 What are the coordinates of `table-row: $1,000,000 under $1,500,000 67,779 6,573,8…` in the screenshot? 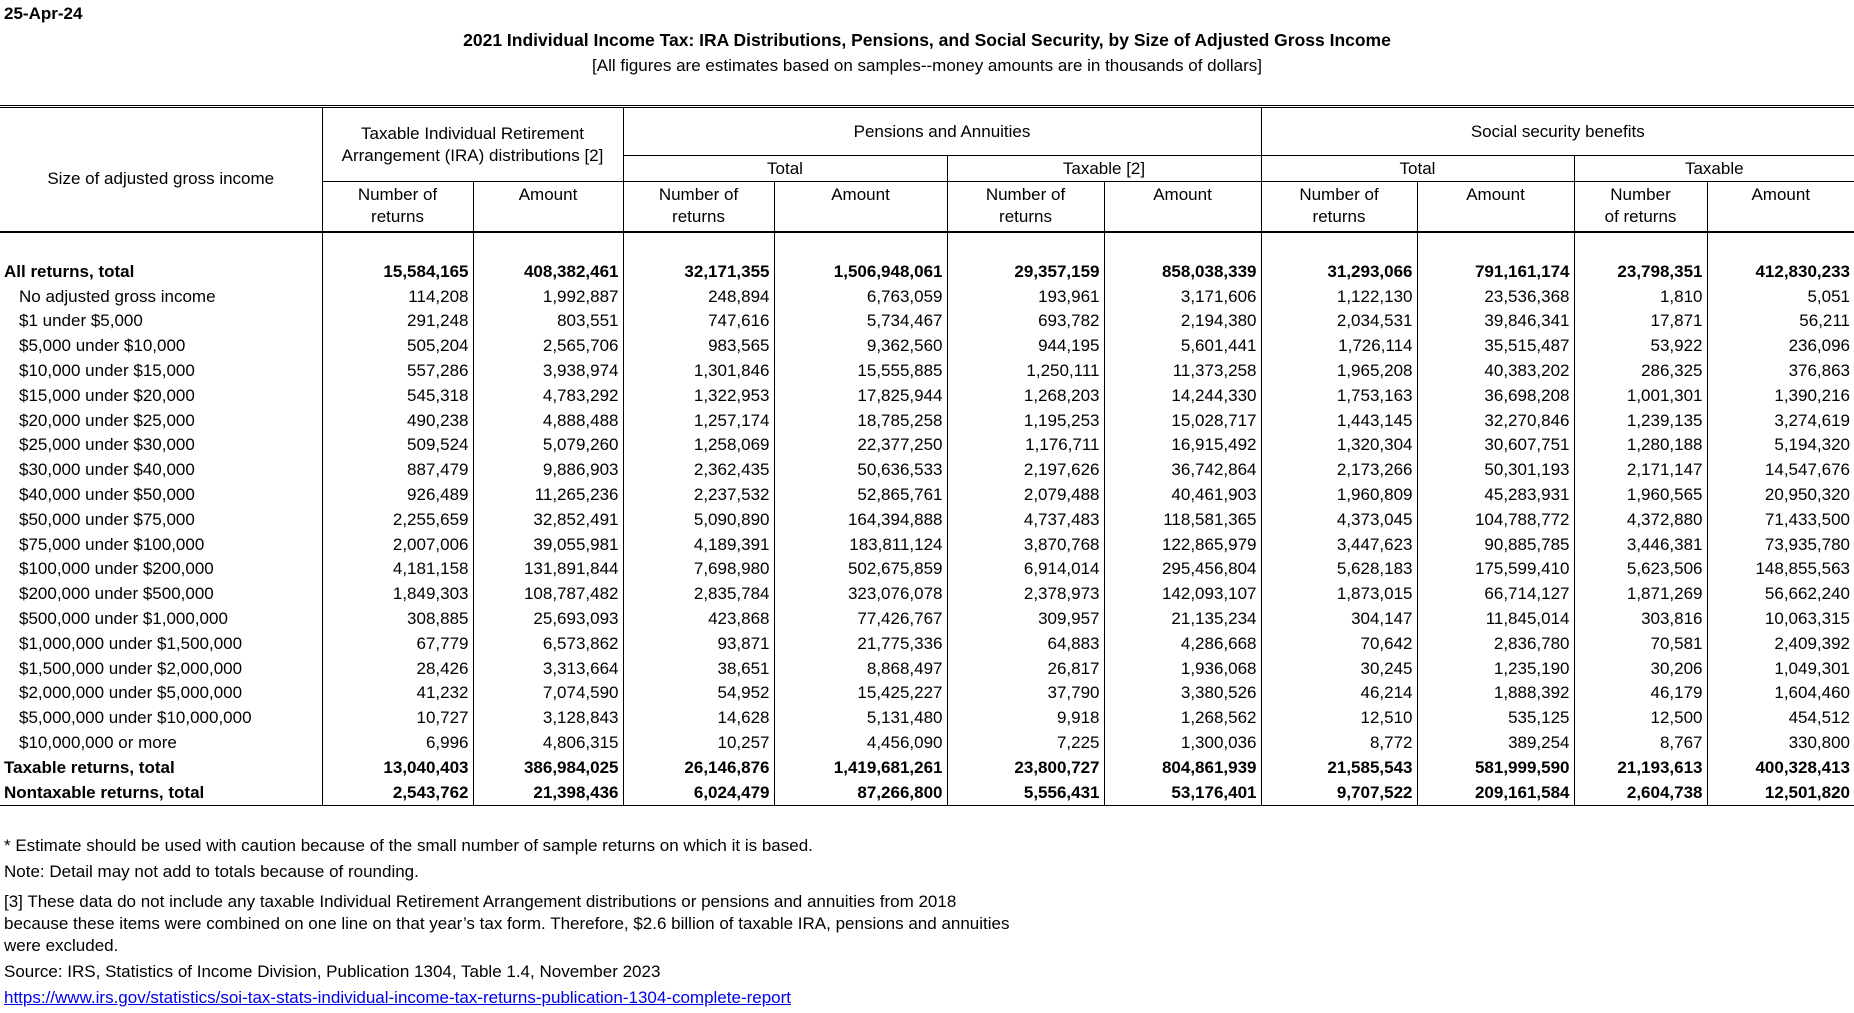 It's located at (927, 644).